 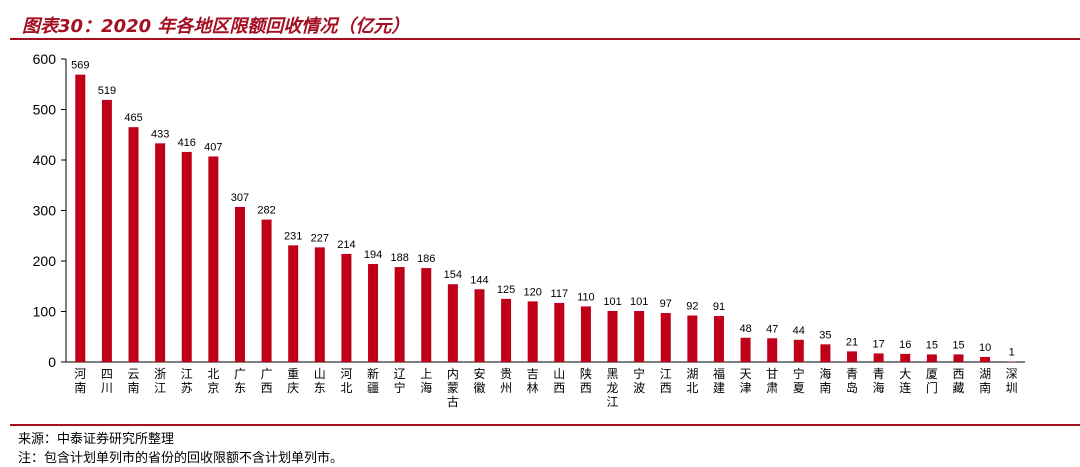 I want to click on category-char: 庆, so click(x=293, y=388).